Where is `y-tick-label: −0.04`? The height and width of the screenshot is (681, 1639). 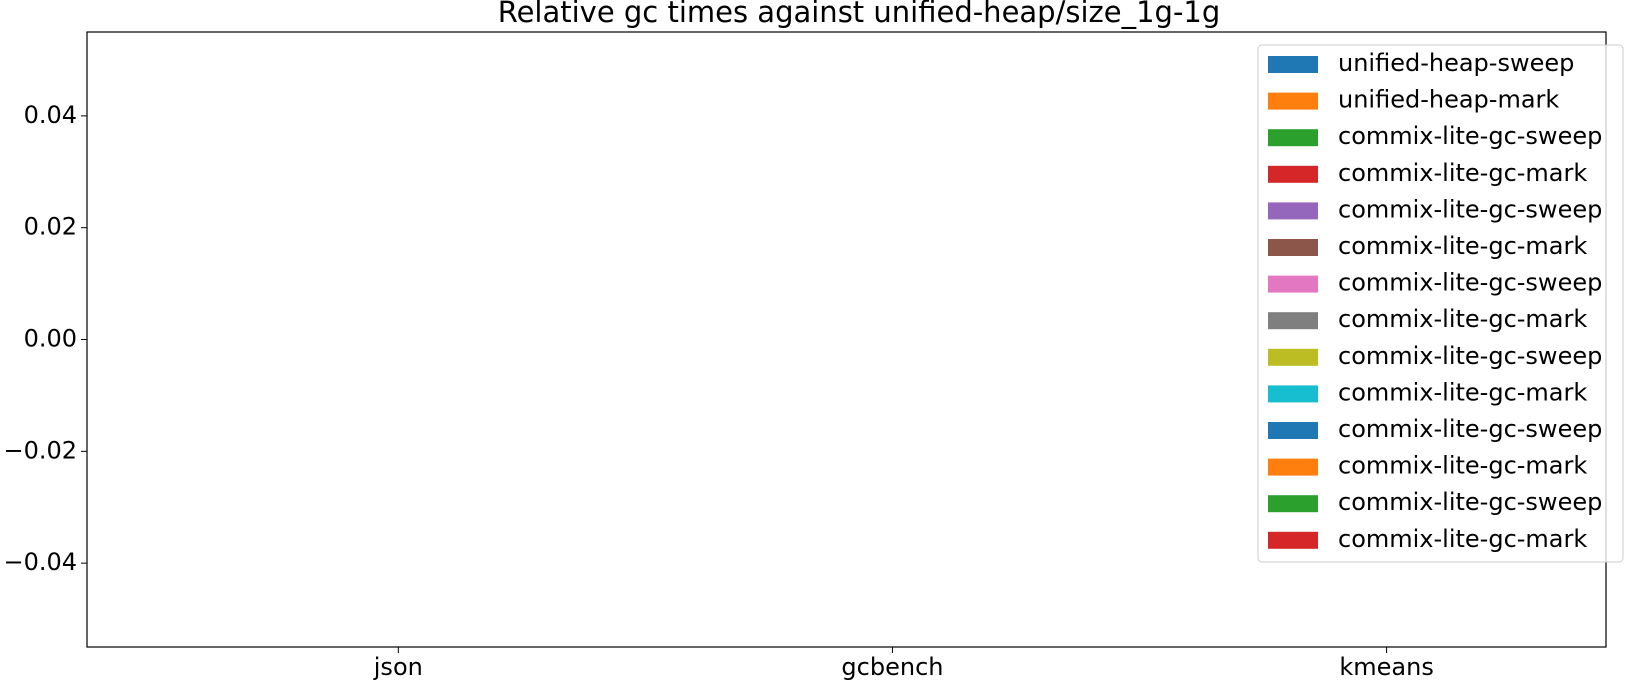 y-tick-label: −0.04 is located at coordinates (40, 562).